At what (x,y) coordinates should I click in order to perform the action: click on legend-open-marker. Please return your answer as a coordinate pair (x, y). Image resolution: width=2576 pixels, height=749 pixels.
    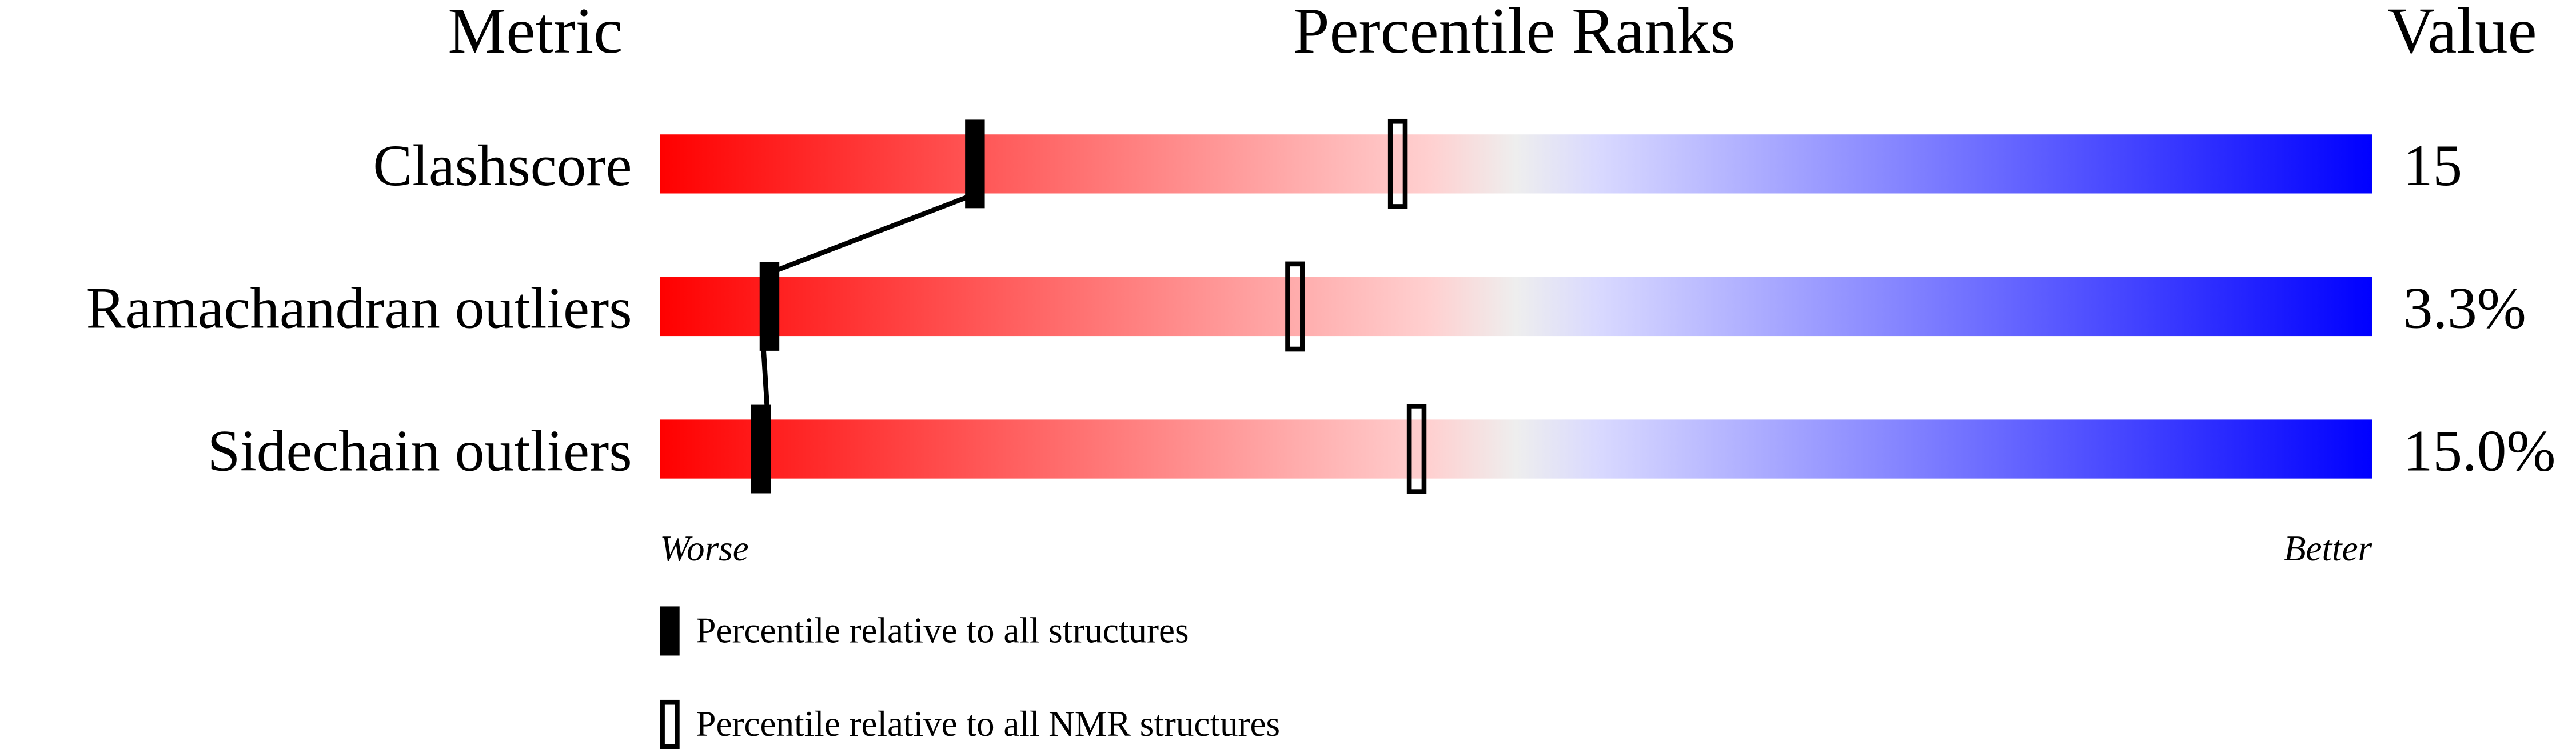
    Looking at the image, I should click on (670, 724).